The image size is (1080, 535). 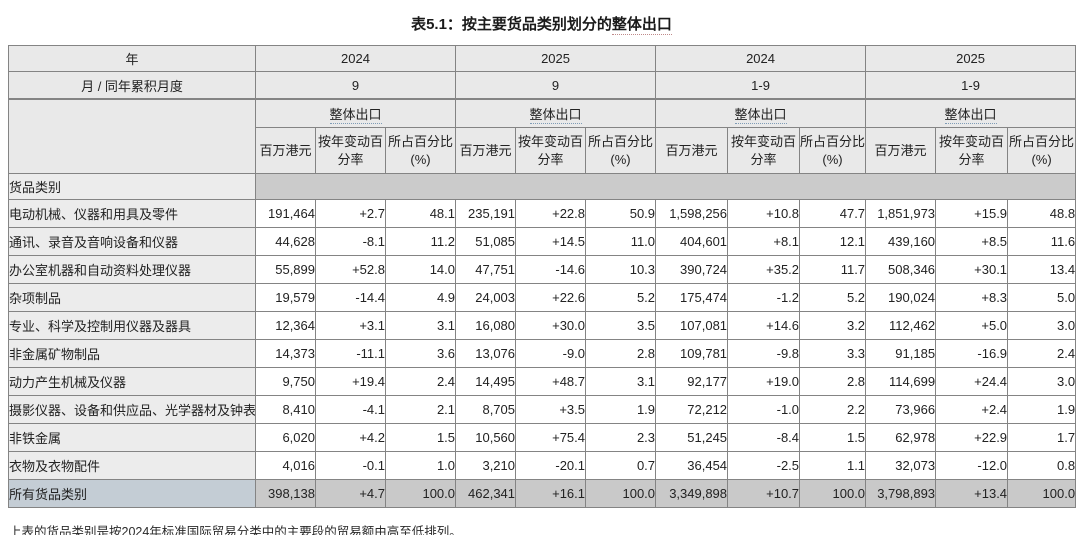 I want to click on cell-value: 51,085, so click(x=486, y=241).